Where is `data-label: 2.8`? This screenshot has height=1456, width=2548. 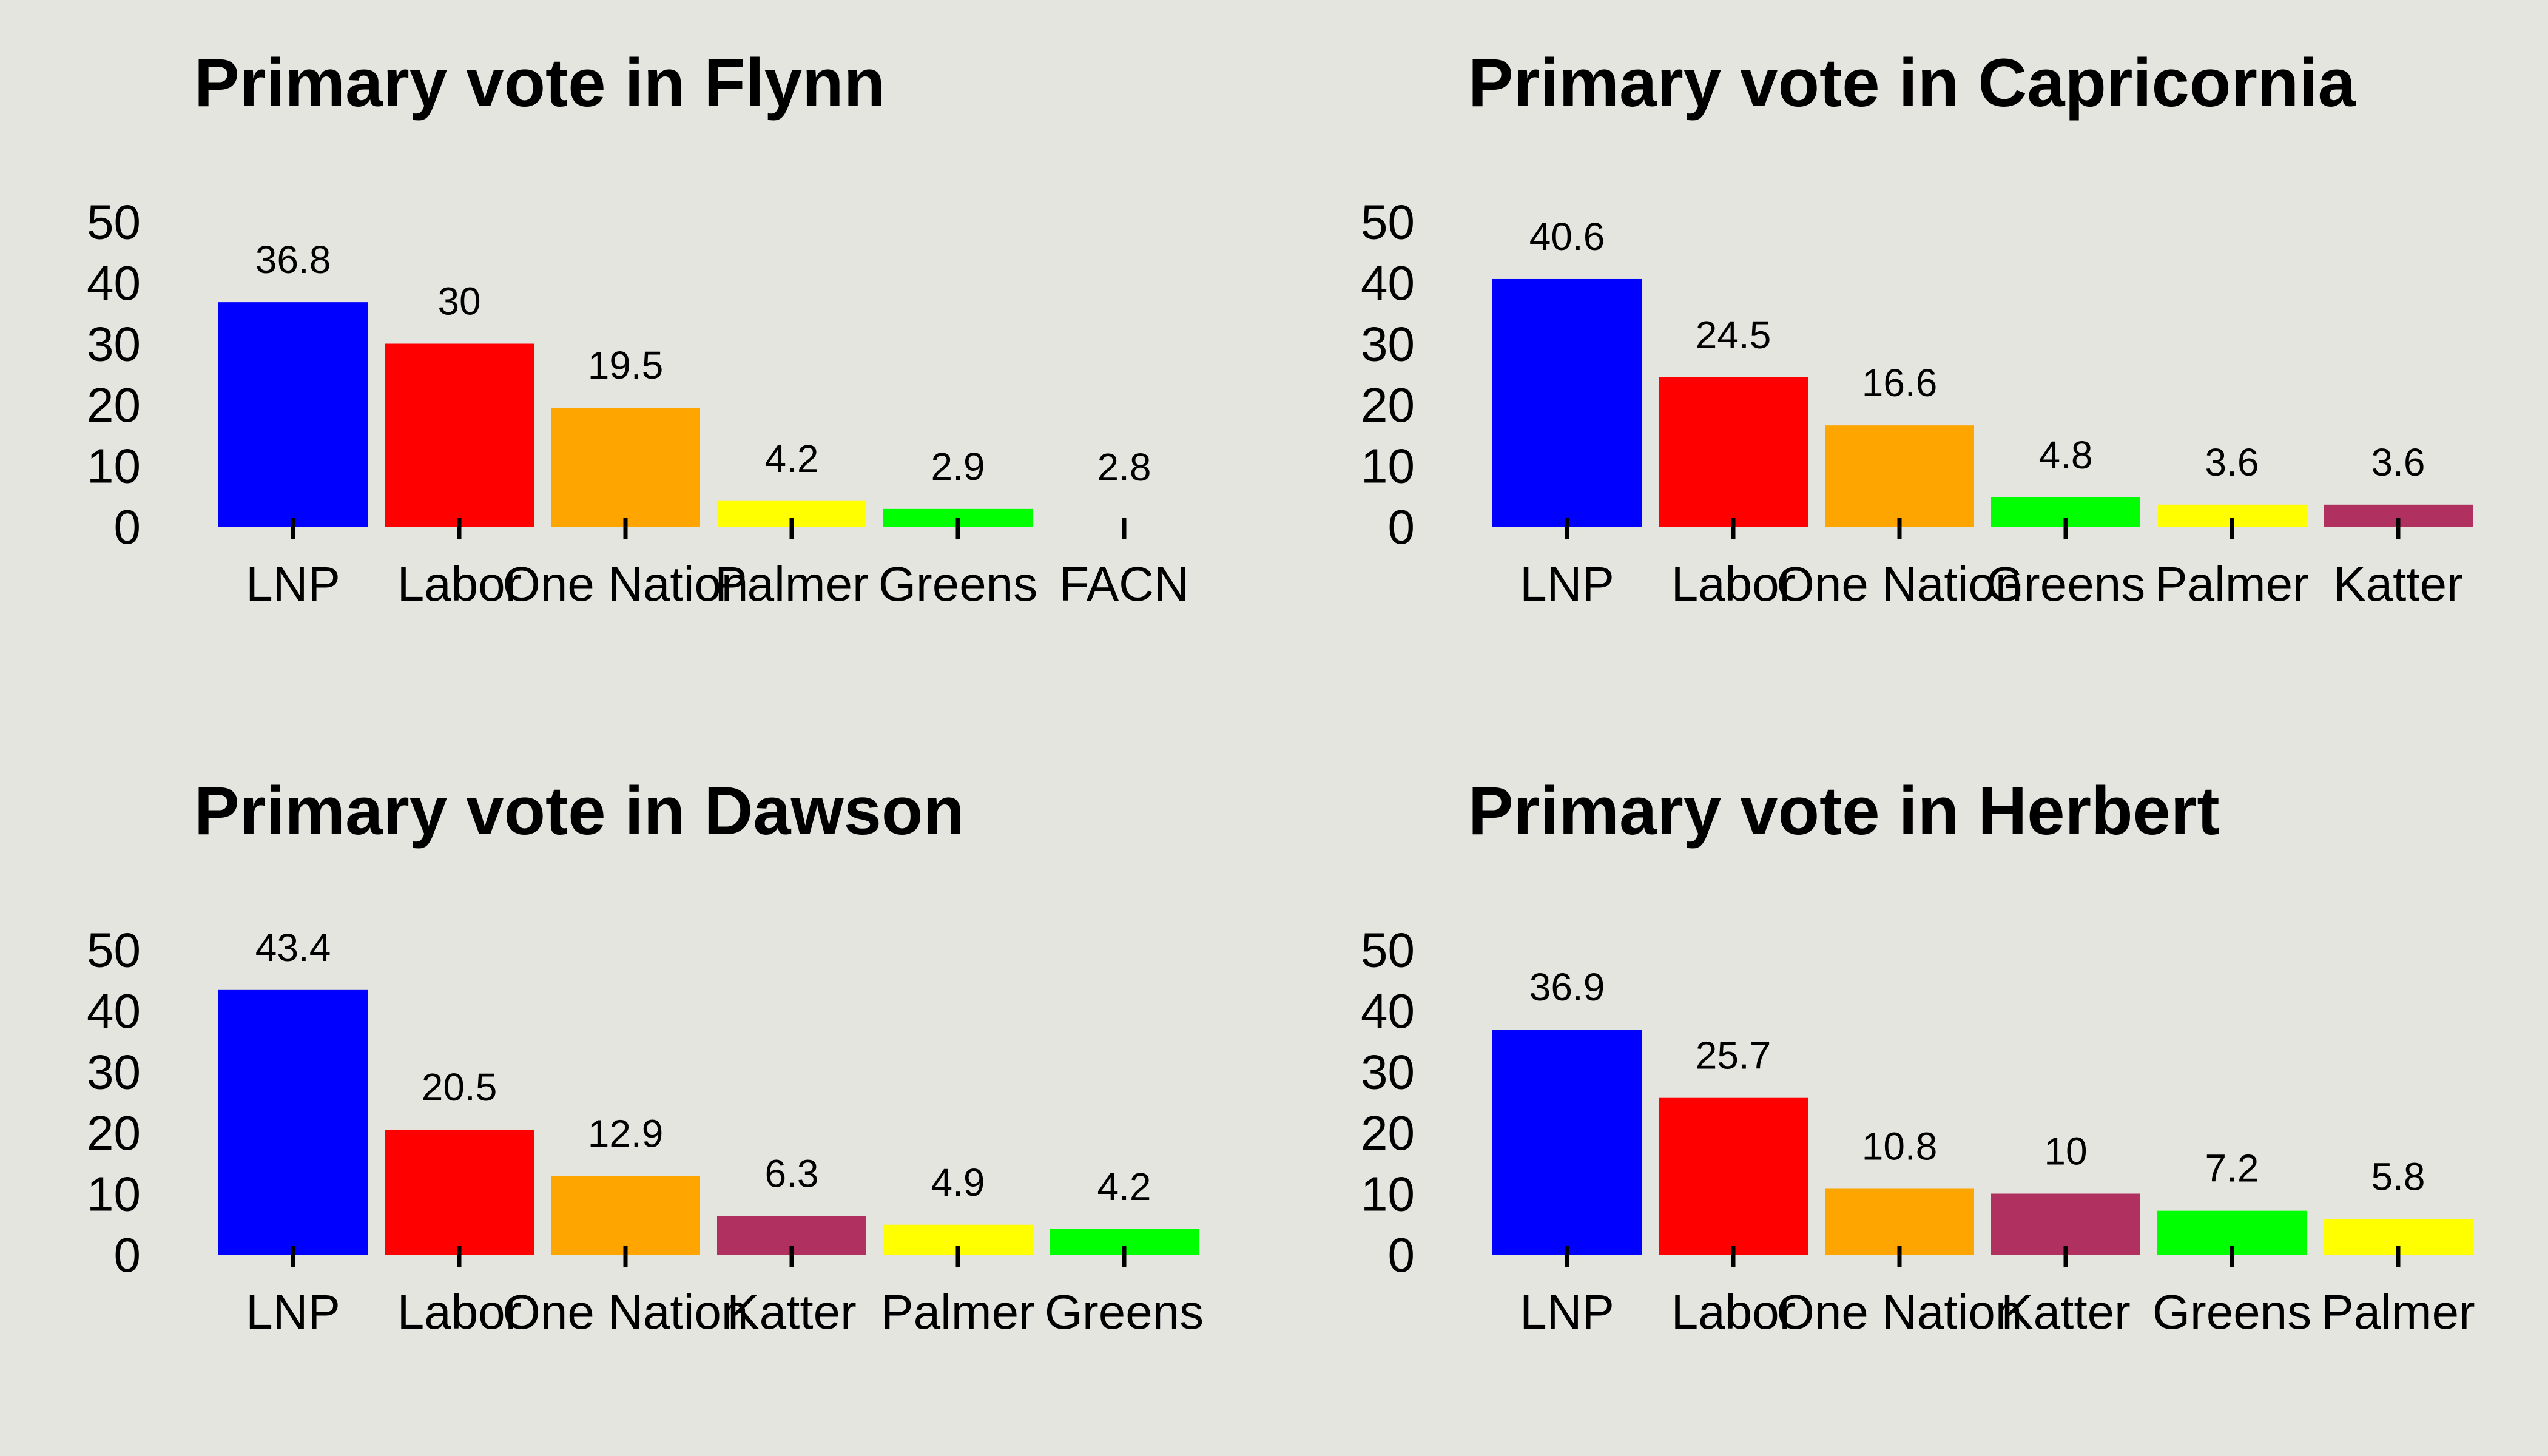 data-label: 2.8 is located at coordinates (1124, 467).